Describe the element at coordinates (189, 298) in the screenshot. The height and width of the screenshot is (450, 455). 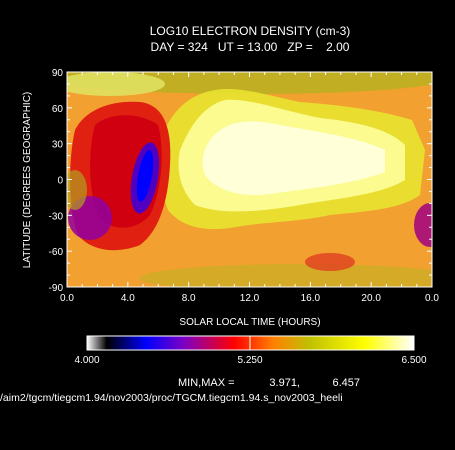
I see `x-tick-label: 8.0` at that location.